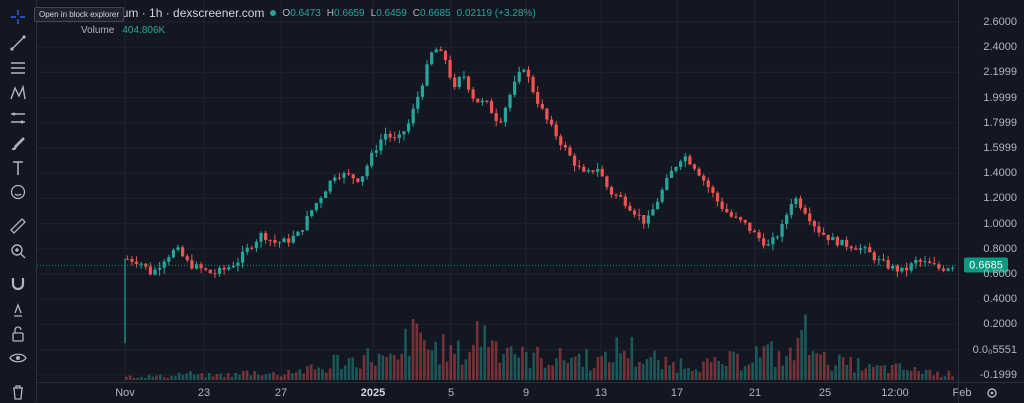  What do you see at coordinates (504, 392) in the screenshot?
I see `time-axis: Nov 23 27 2025 5 9 13 17 21 25 12:00 Feb` at bounding box center [504, 392].